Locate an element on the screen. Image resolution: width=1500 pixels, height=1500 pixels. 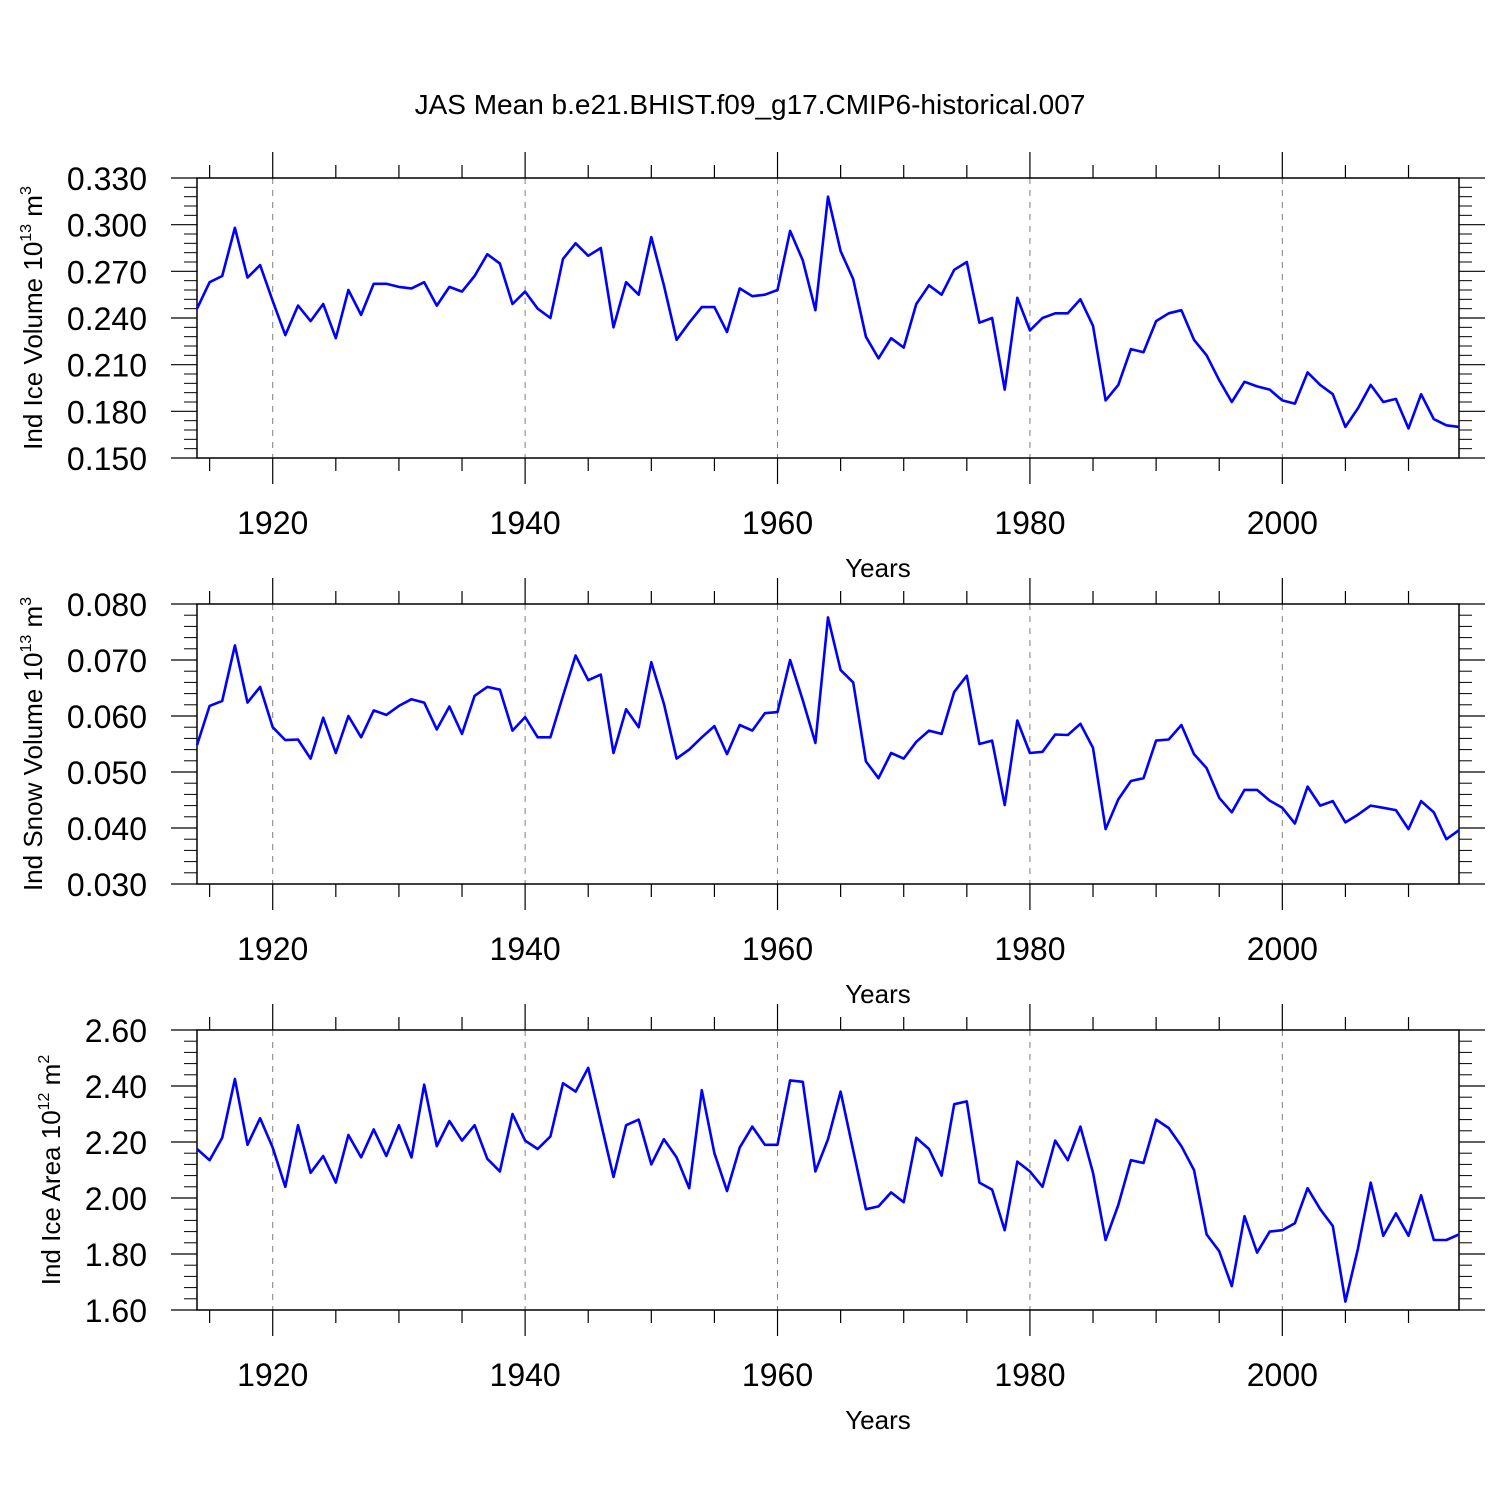
y-tick-label: 0.040 is located at coordinates (107, 829).